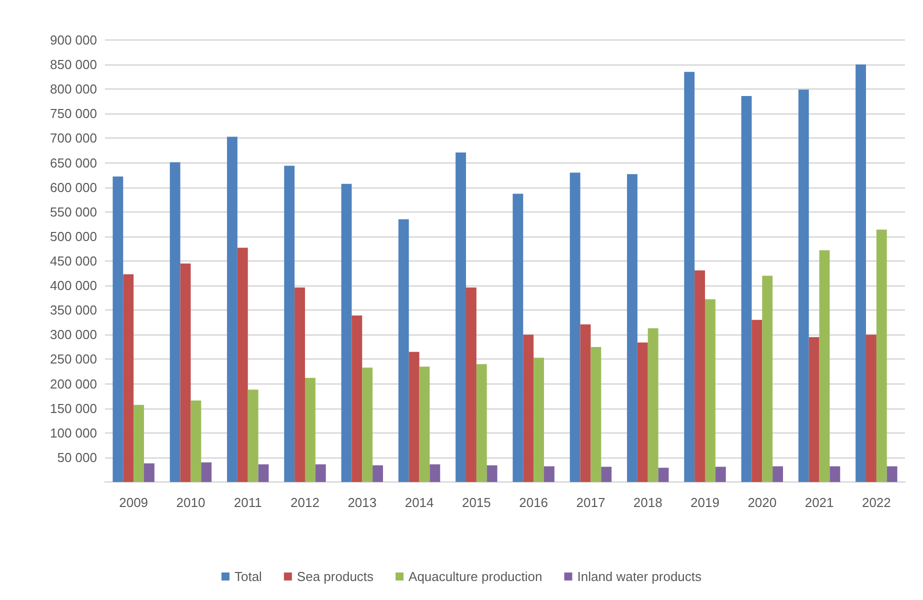 The height and width of the screenshot is (600, 923). Describe the element at coordinates (419, 502) in the screenshot. I see `x-tick-label: 2014` at that location.